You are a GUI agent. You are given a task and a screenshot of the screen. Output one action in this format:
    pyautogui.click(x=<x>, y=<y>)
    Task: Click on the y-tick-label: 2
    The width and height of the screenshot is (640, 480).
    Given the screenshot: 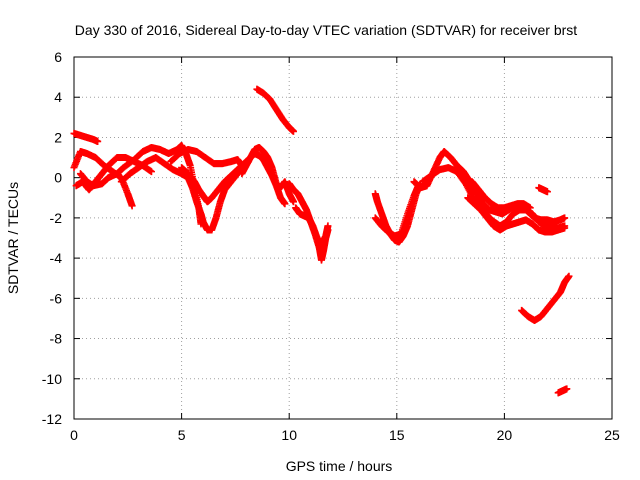 What is the action you would take?
    pyautogui.click(x=58, y=137)
    